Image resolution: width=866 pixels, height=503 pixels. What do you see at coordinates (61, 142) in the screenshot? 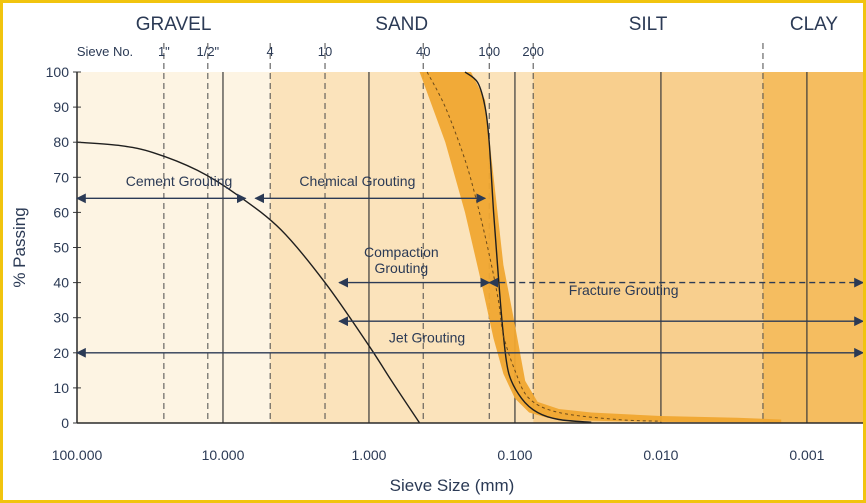
I see `y-tick-label: 80` at bounding box center [61, 142].